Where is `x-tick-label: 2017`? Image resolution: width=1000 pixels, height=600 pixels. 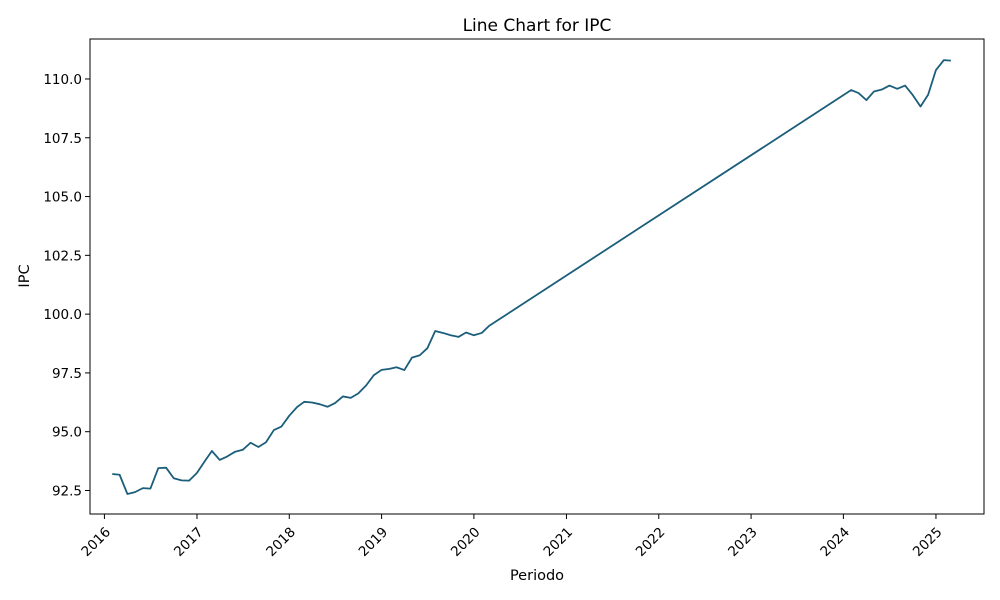
x-tick-label: 2017 is located at coordinates (189, 542).